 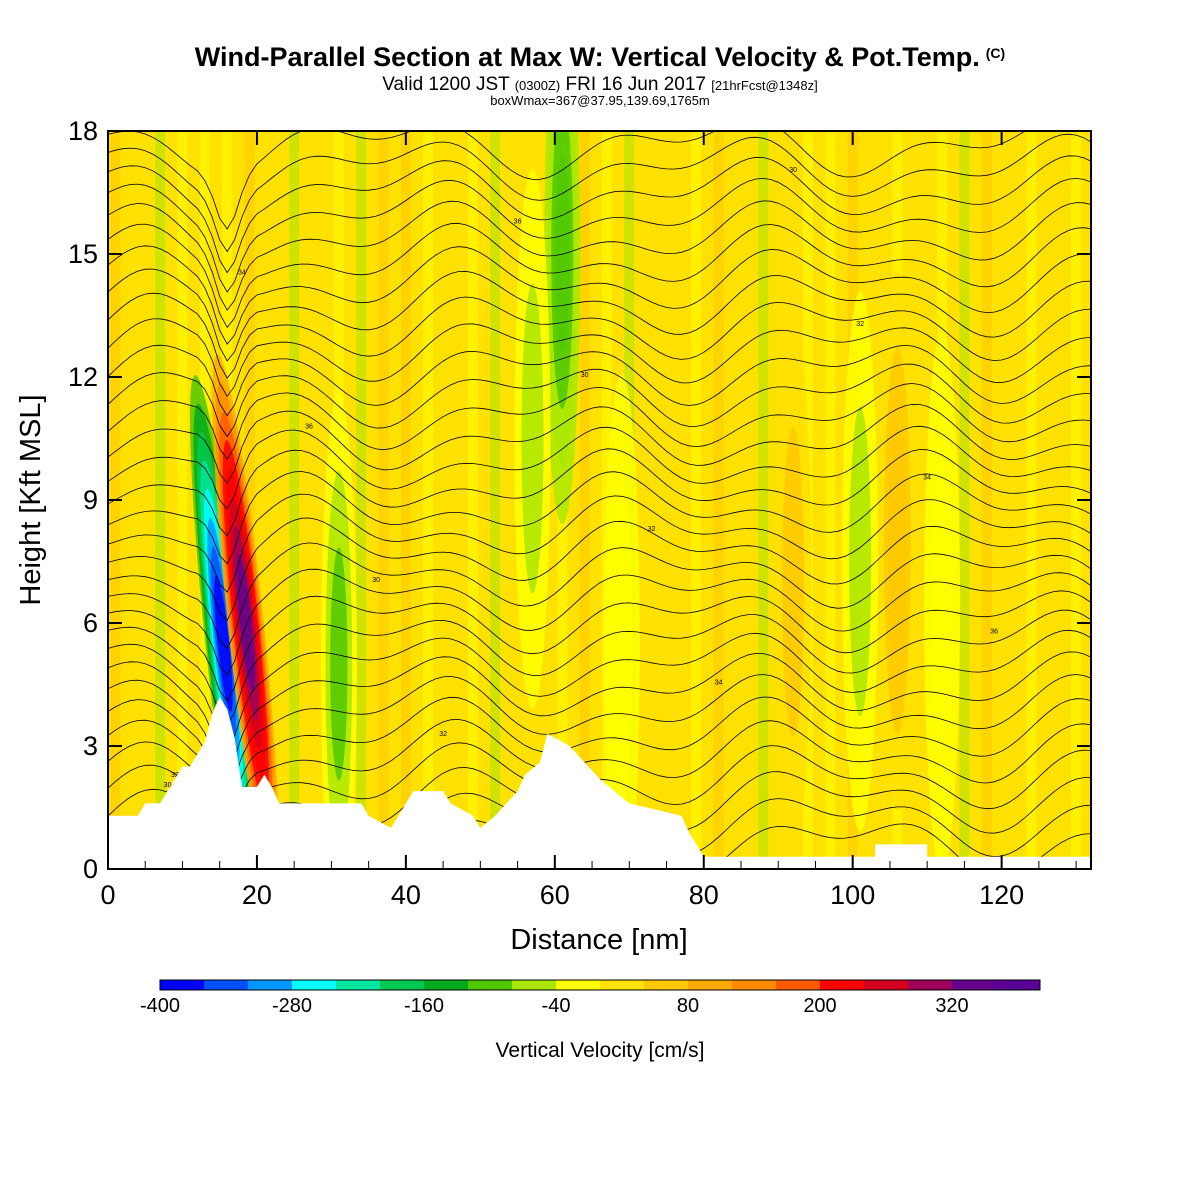 I want to click on y-tick-label: 9, so click(x=90, y=500).